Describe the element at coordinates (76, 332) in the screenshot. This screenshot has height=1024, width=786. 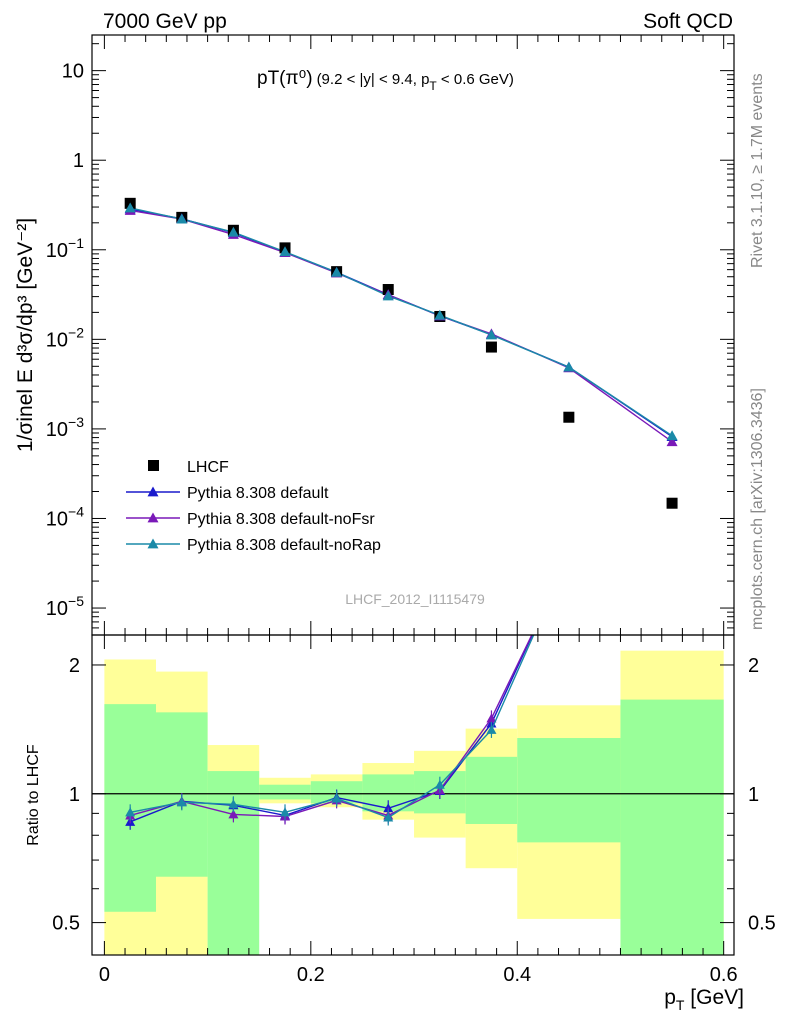
I see `tick-exponent: −2` at that location.